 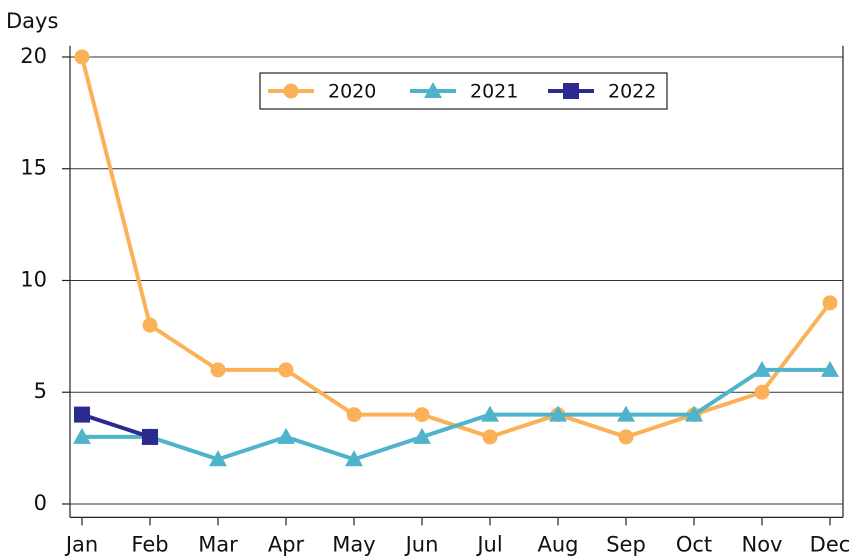 I want to click on x-tick-label: Feb, so click(x=149, y=544).